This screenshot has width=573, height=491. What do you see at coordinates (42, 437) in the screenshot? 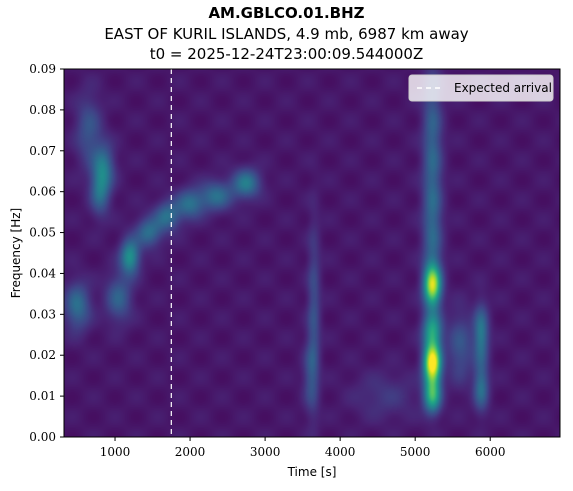
I see `y-tick-label: 0.00` at bounding box center [42, 437].